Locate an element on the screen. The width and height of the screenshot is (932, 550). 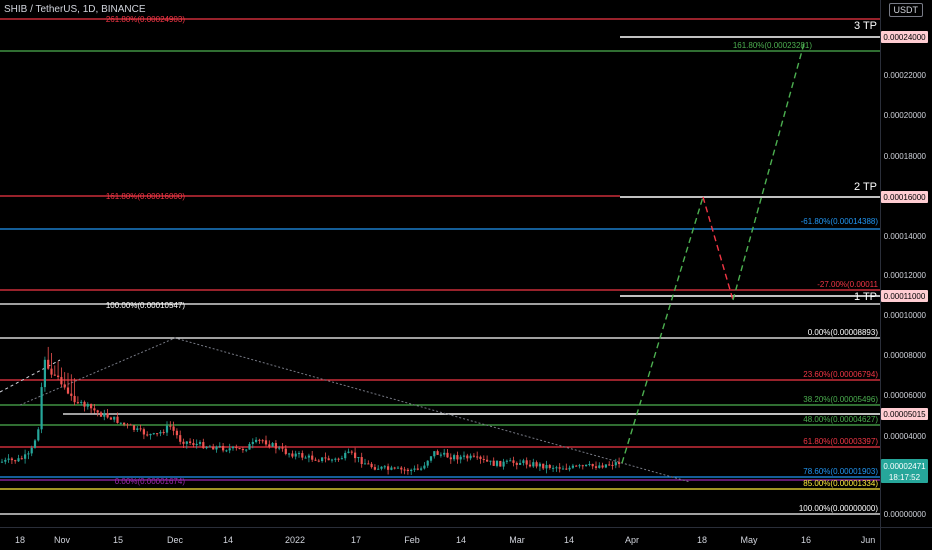
price-tag-label: 0.00005015 is located at coordinates (904, 414).